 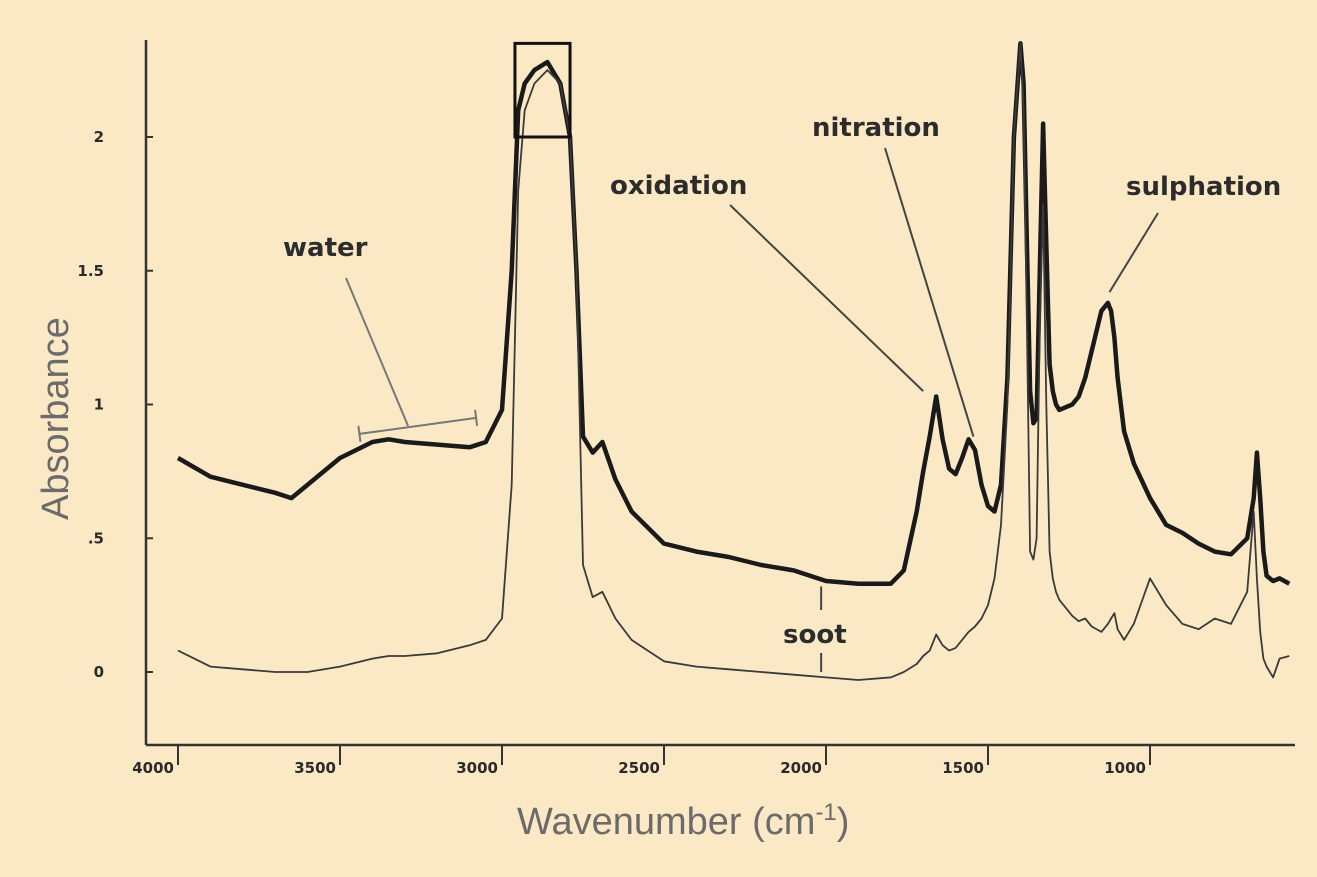 I want to click on y-tick-label: 2, so click(x=99, y=137).